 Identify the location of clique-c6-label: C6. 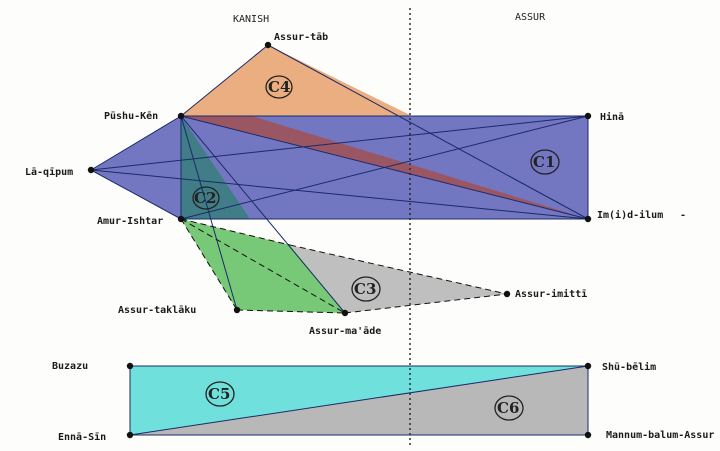
(509, 408).